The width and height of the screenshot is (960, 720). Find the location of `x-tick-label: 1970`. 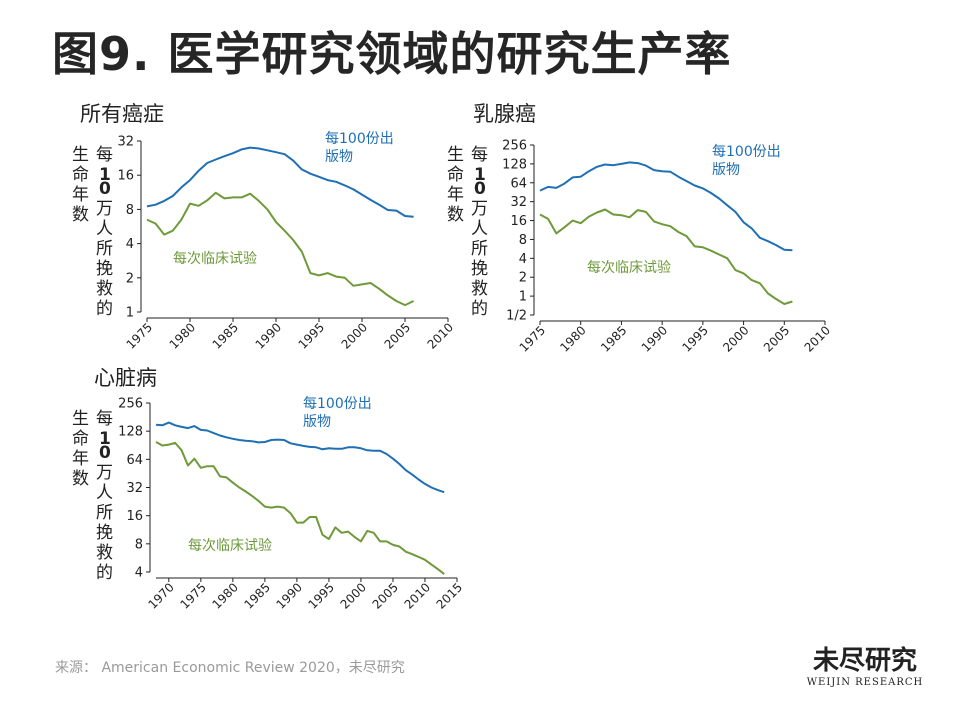

x-tick-label: 1970 is located at coordinates (160, 595).